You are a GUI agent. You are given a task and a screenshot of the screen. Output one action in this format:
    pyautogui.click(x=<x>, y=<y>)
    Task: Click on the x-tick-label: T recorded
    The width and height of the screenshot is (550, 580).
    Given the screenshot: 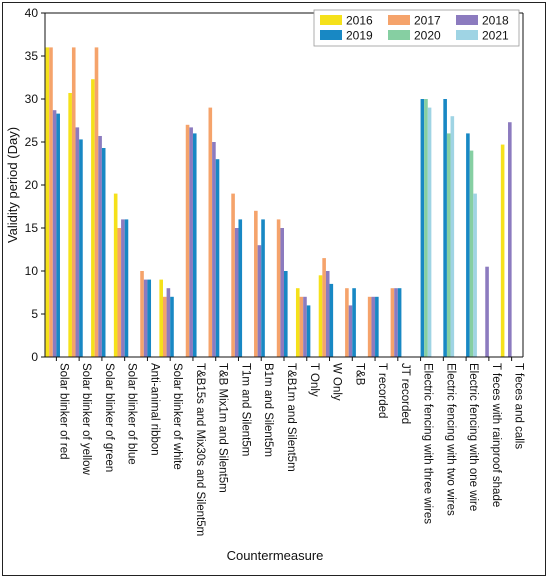 What is the action you would take?
    pyautogui.click(x=382, y=390)
    